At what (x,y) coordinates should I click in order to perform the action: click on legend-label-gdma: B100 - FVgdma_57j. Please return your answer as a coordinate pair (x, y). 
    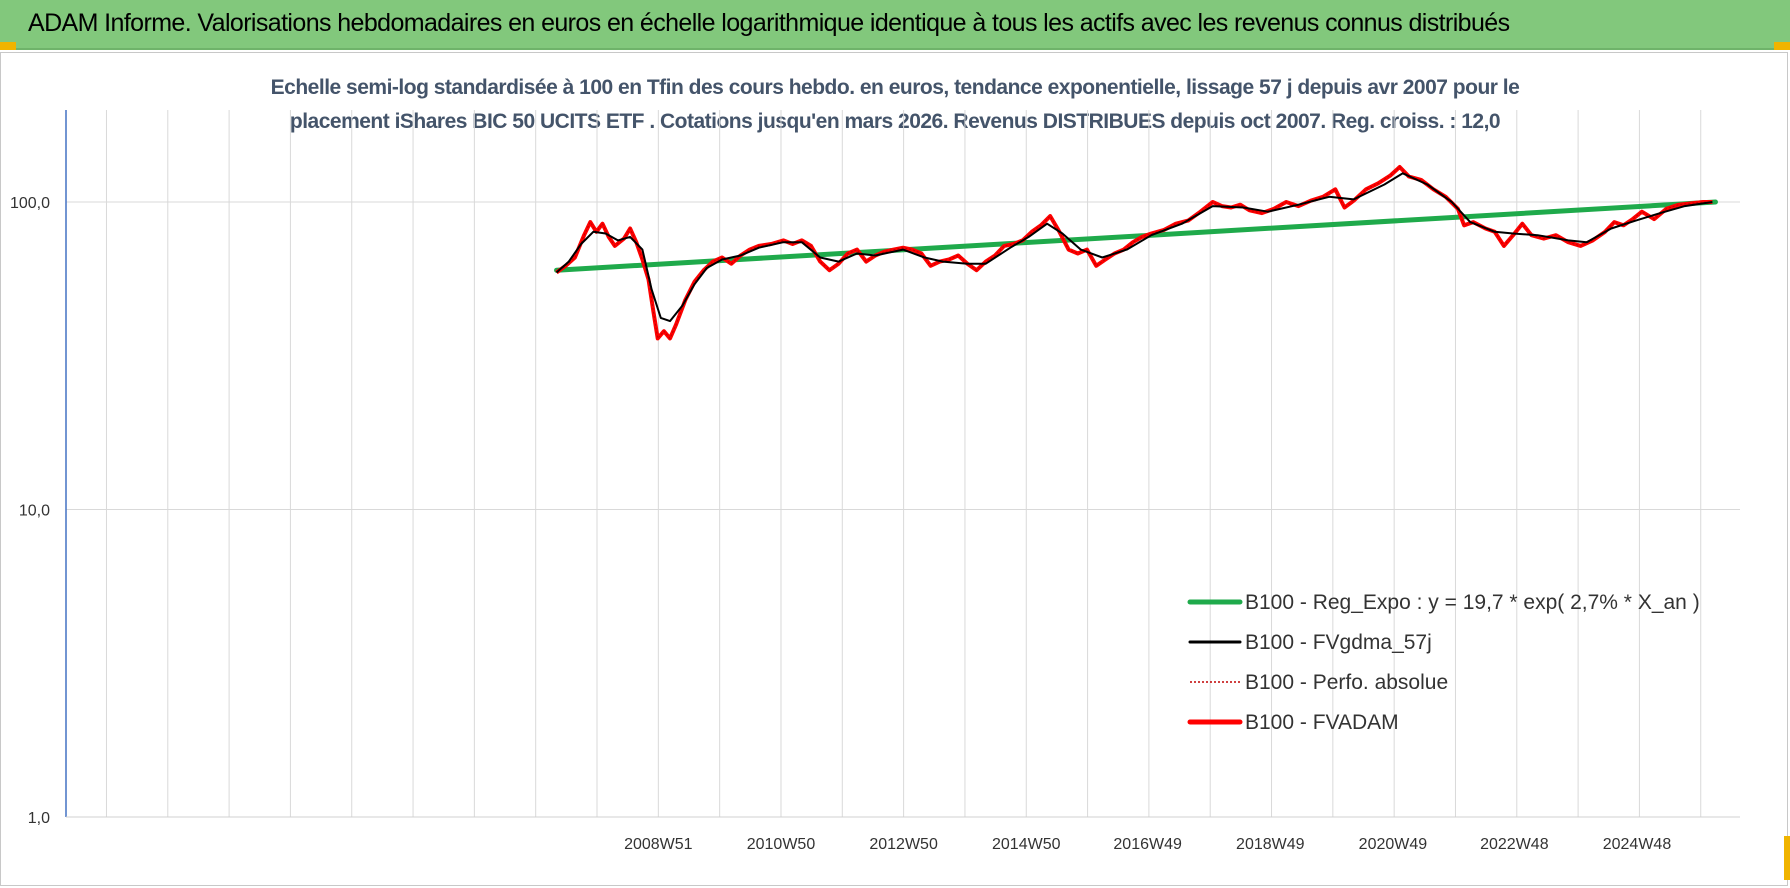
    Looking at the image, I should click on (1338, 642).